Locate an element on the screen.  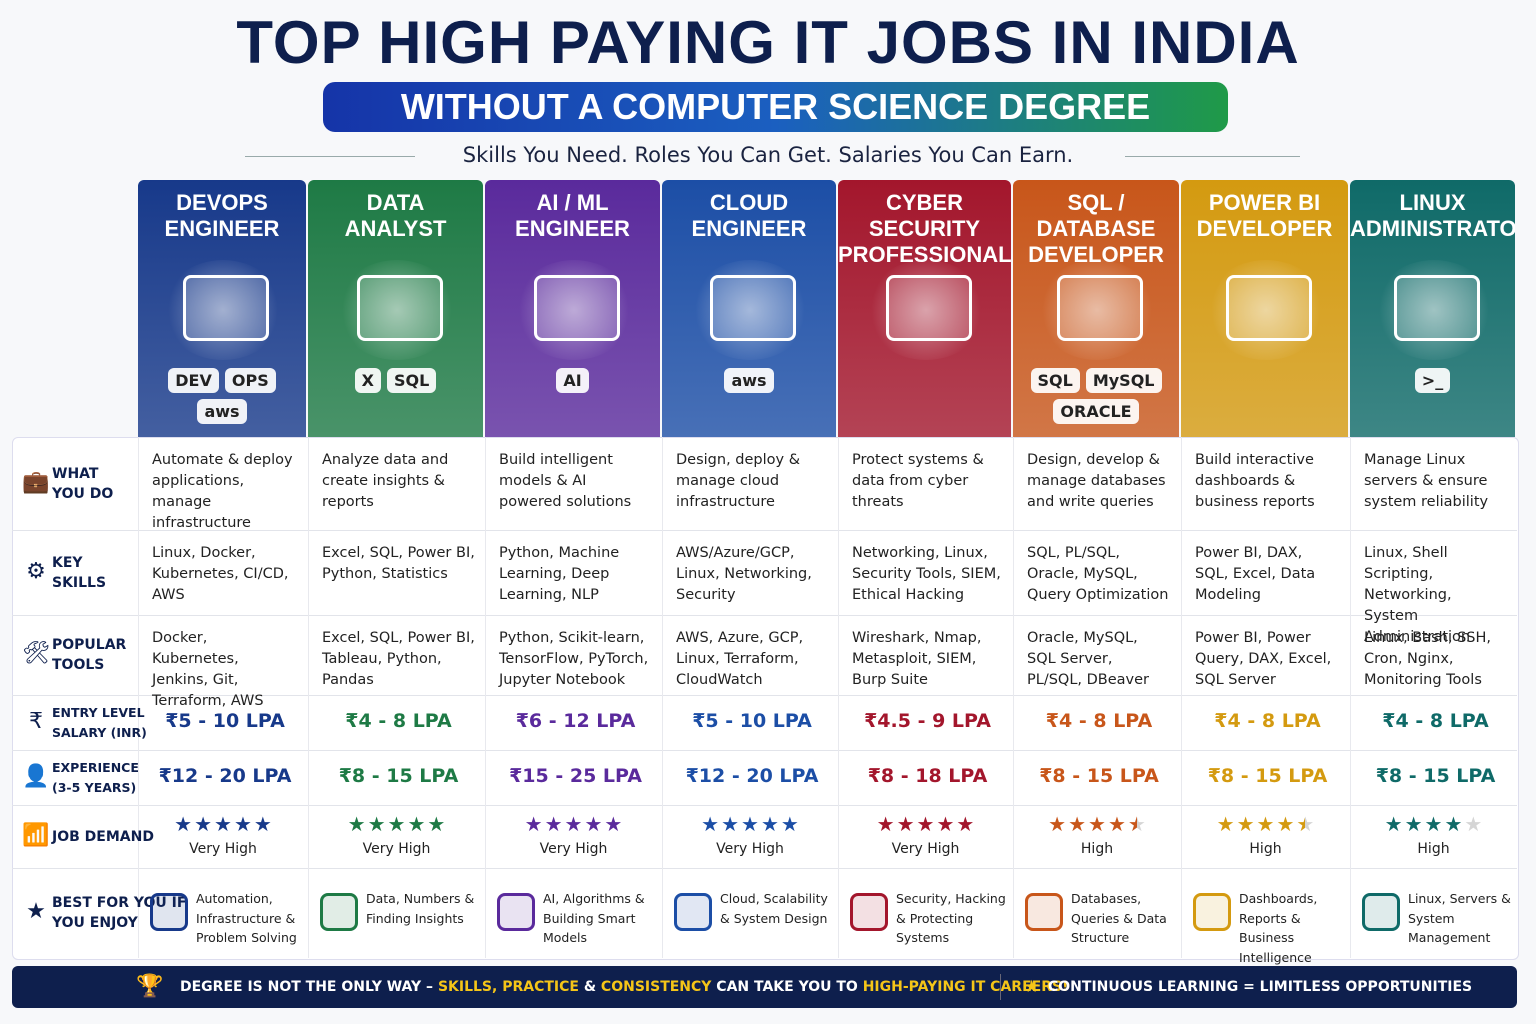
job-title: CYBER SECURITY PROFESSIONAL is located at coordinates (924, 229).